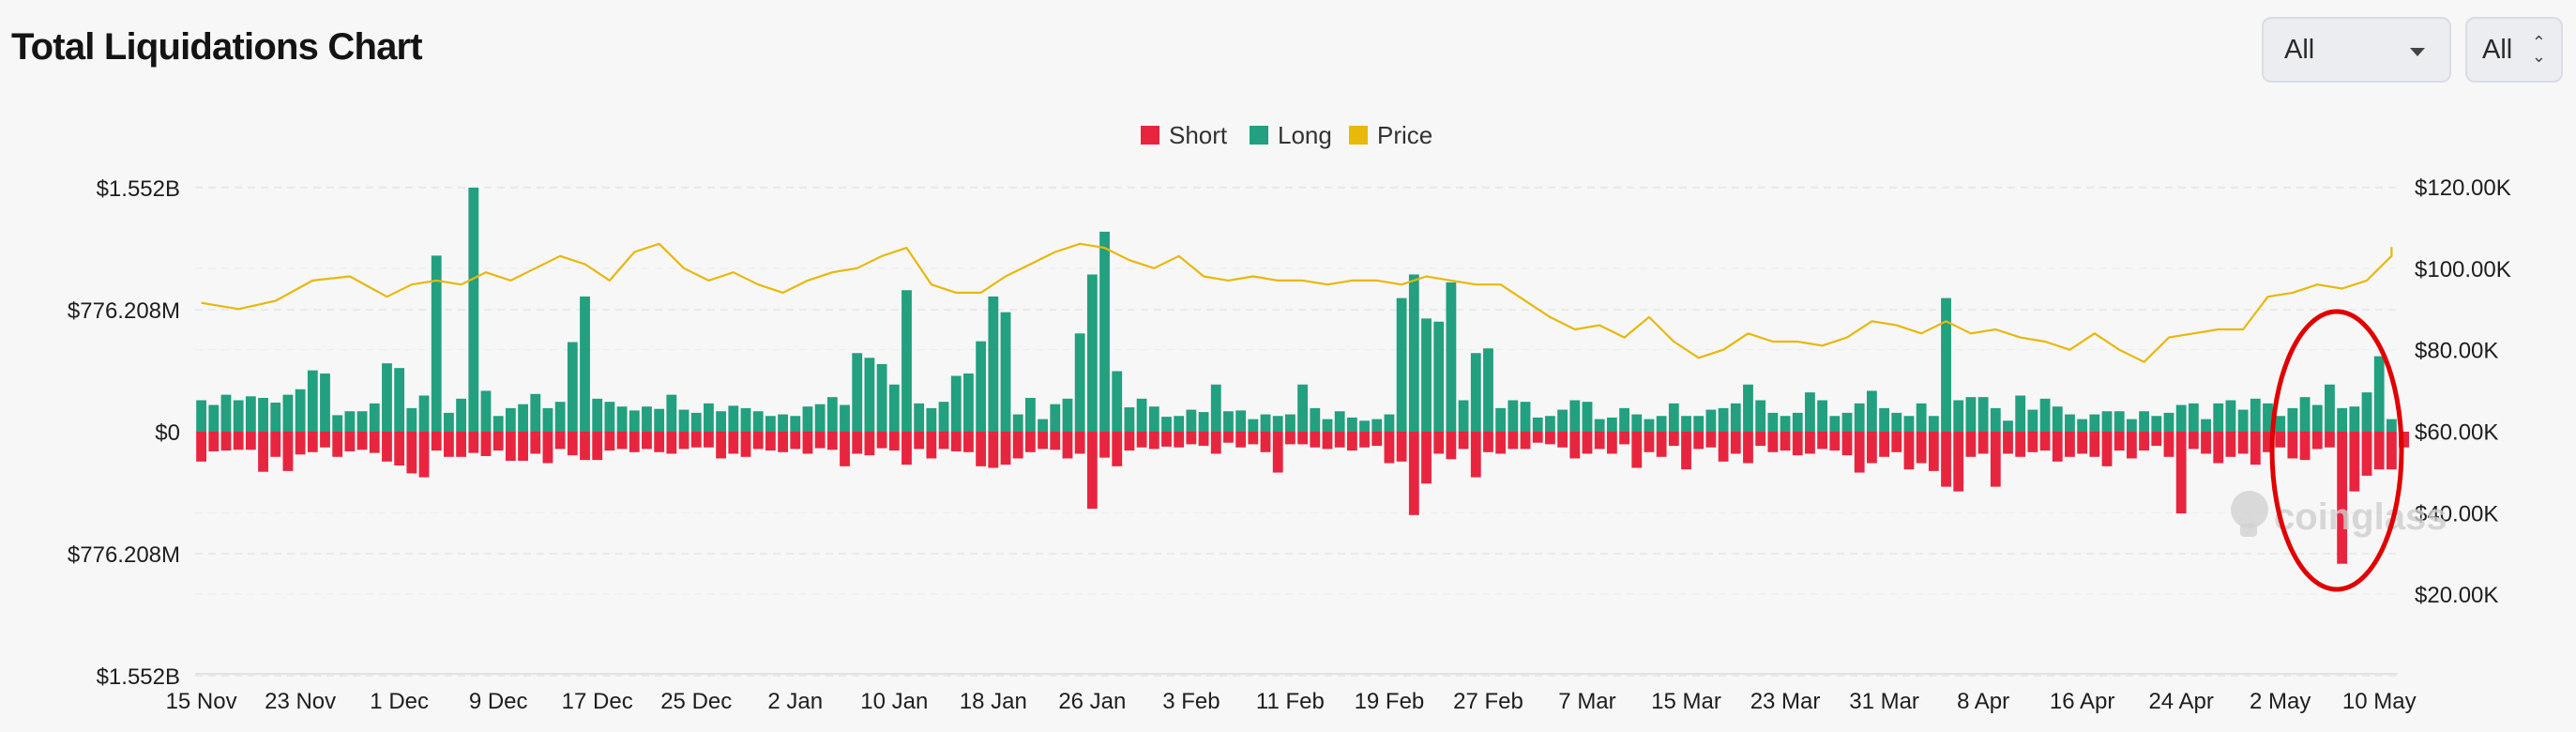  I want to click on unit-select-value: All, so click(2497, 50).